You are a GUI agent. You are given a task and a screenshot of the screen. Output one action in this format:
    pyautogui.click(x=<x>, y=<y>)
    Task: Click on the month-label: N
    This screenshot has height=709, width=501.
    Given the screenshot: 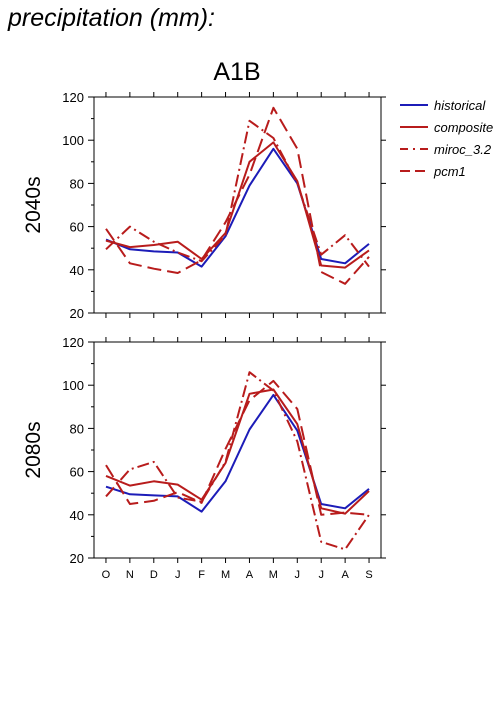 What is the action you would take?
    pyautogui.click(x=130, y=575)
    